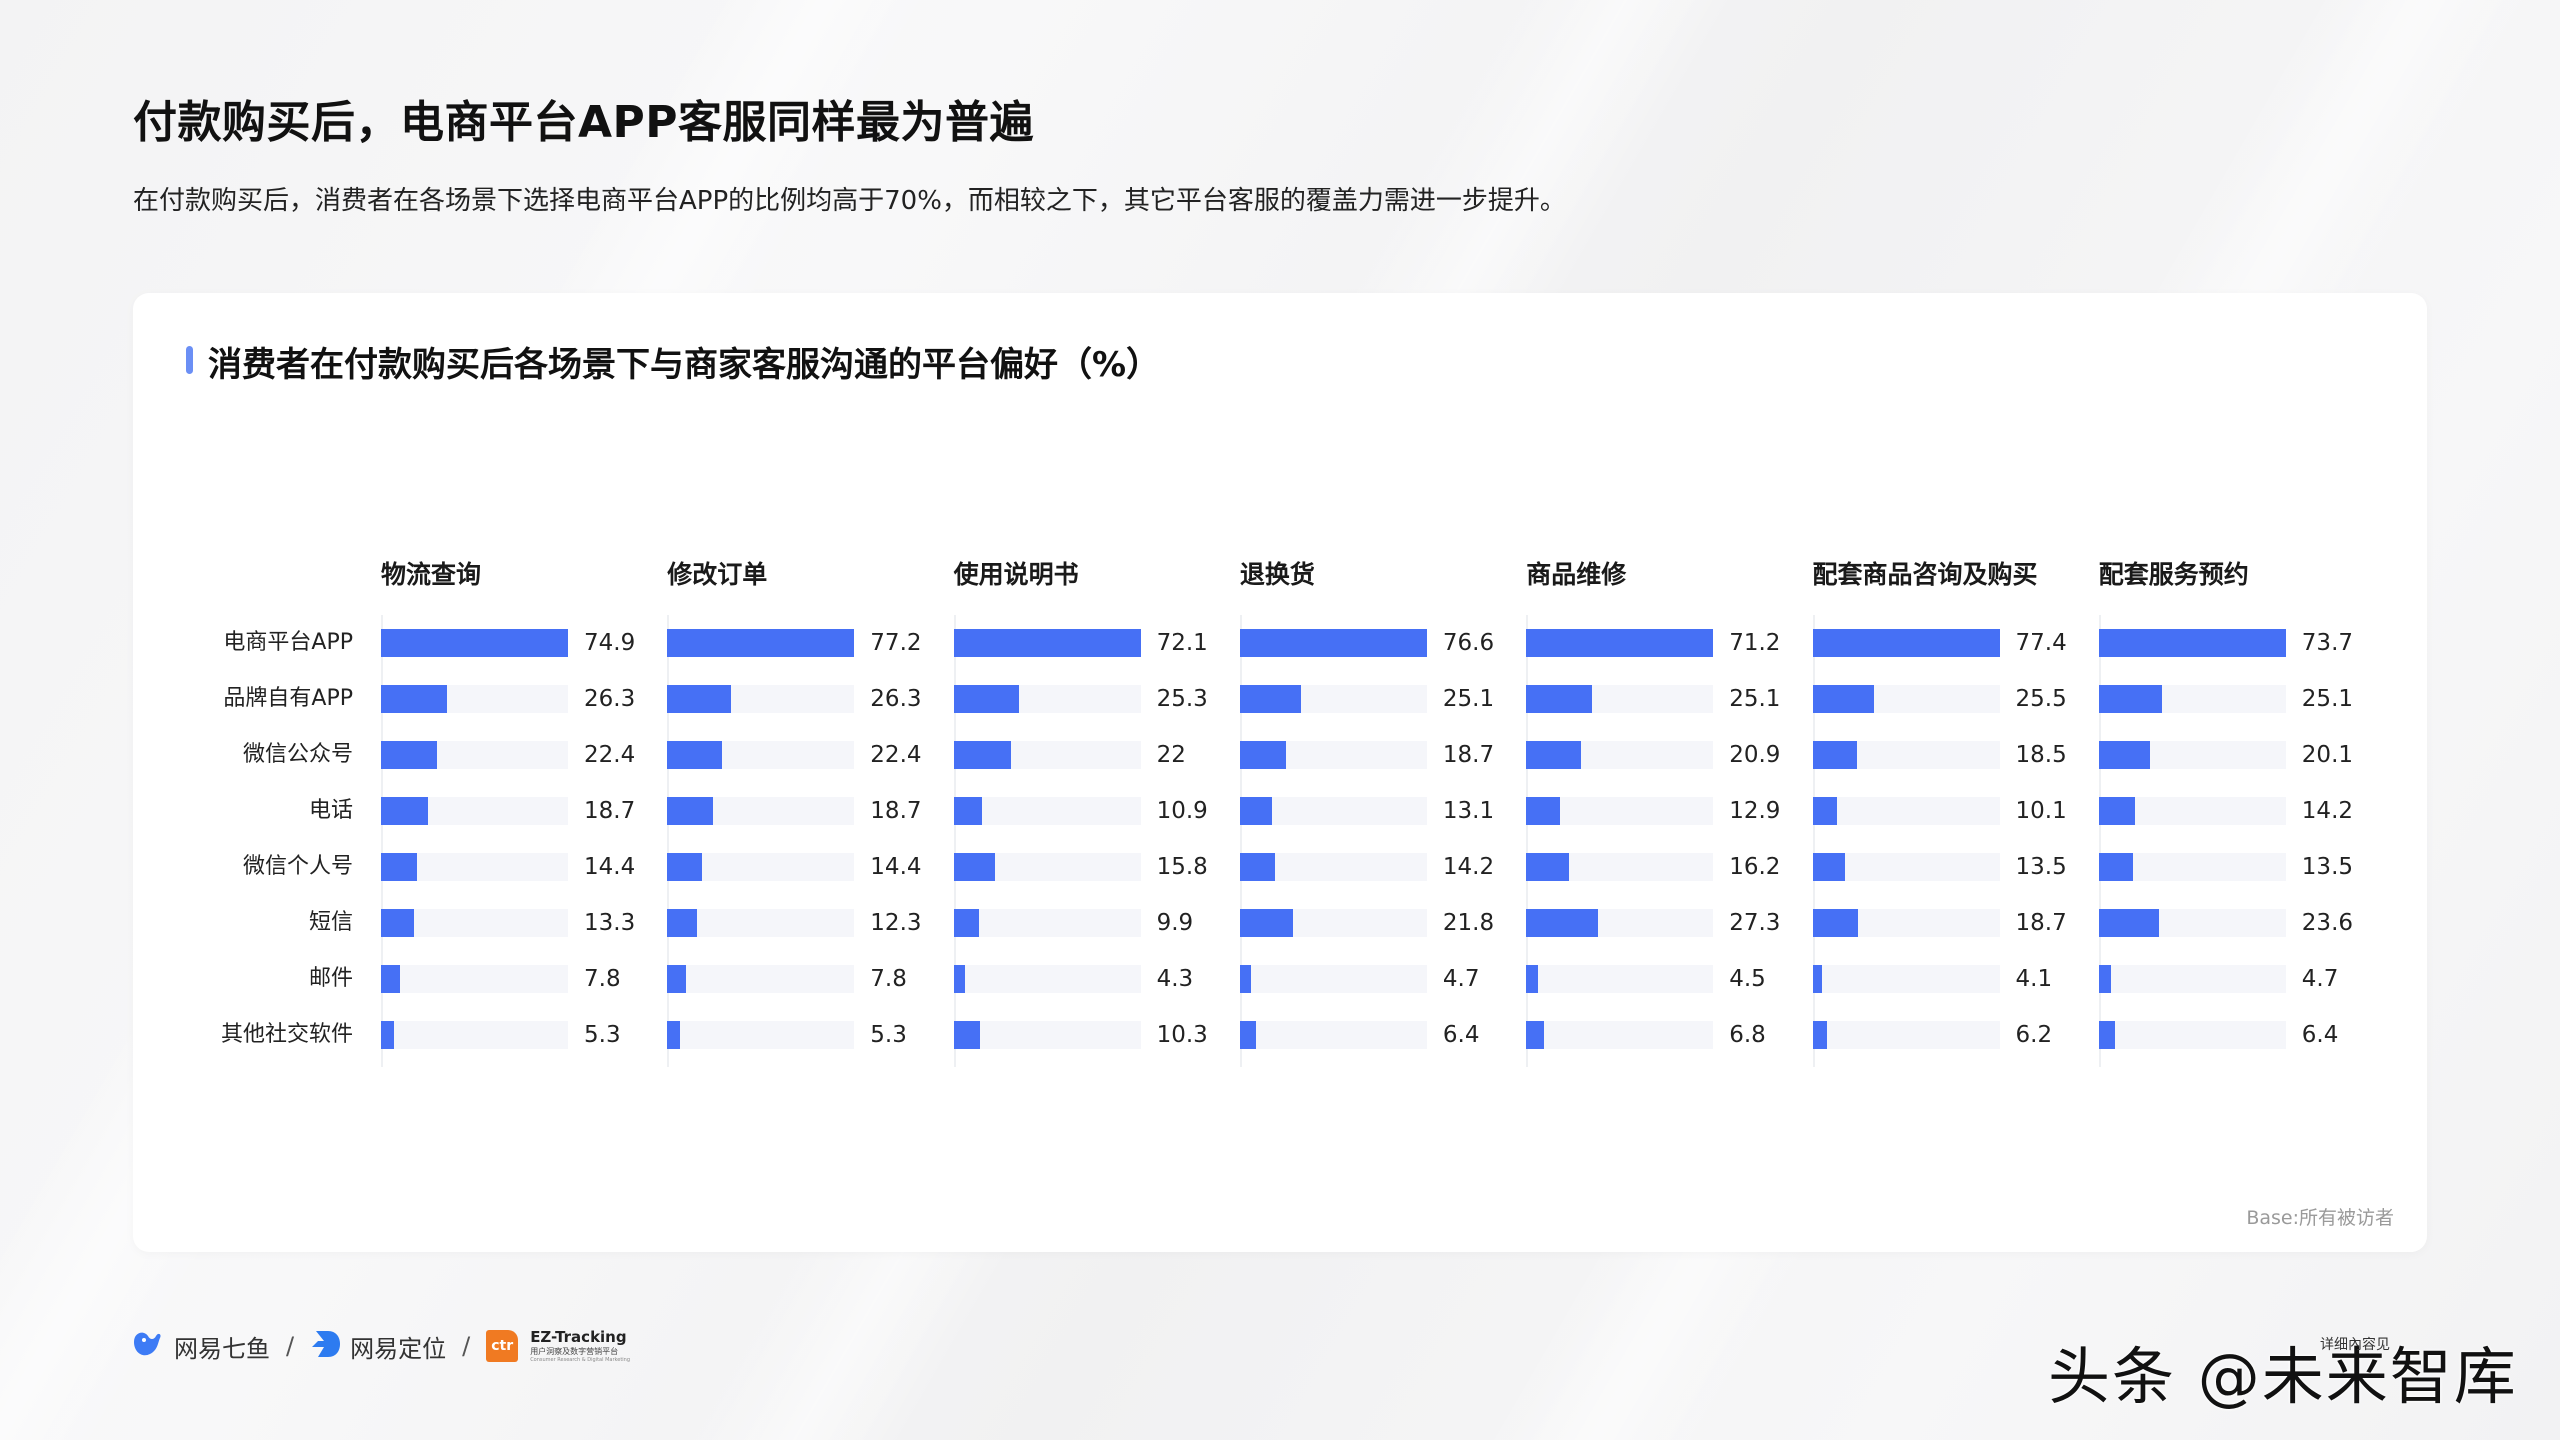 Image resolution: width=2560 pixels, height=1440 pixels. I want to click on category-label: 电商平台APP, so click(288, 642).